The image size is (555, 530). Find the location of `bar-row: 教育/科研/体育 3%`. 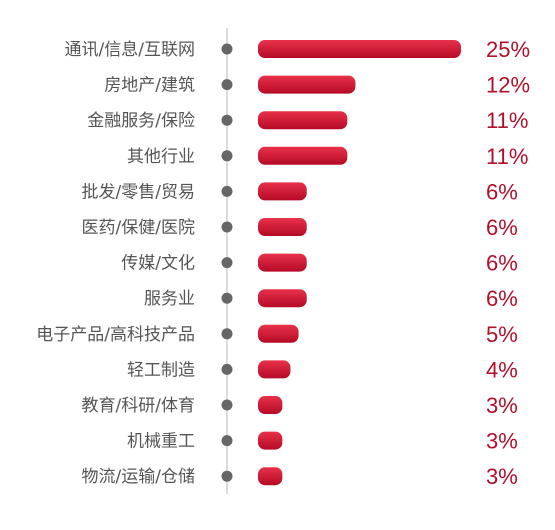

bar-row: 教育/科研/体育 3% is located at coordinates (300, 405).